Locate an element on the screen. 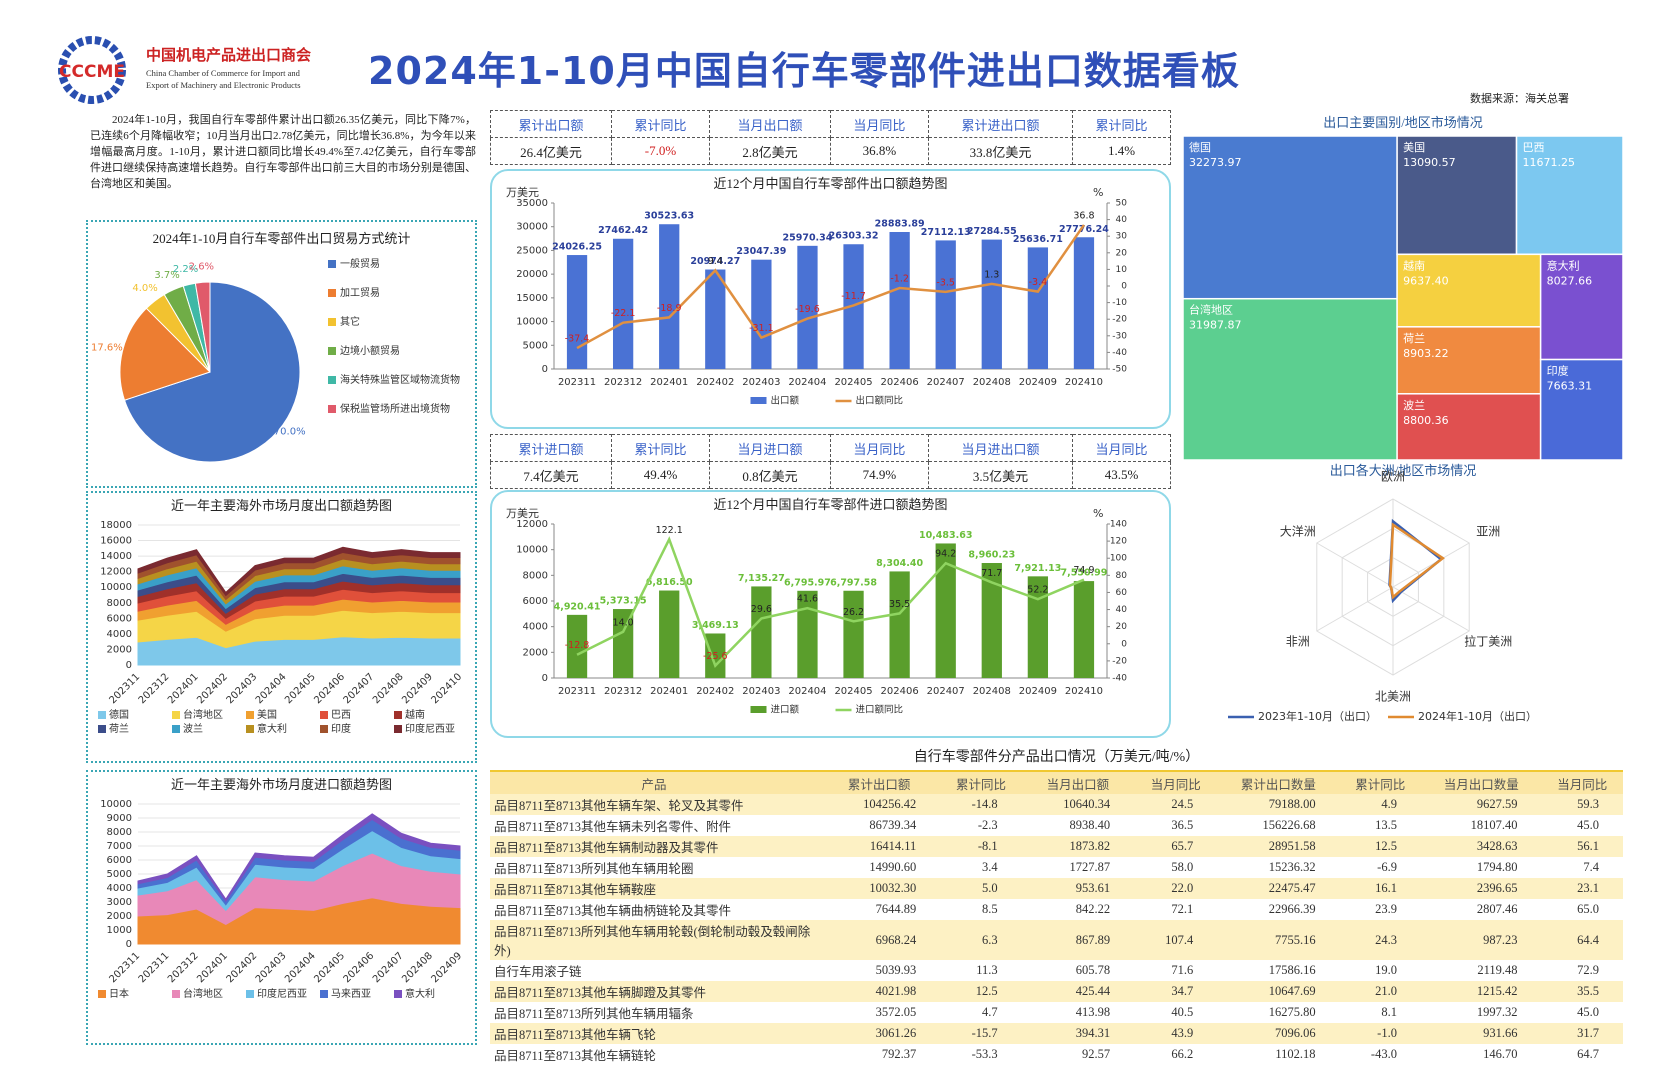  table-cell: 6968.24 is located at coordinates (879, 940).